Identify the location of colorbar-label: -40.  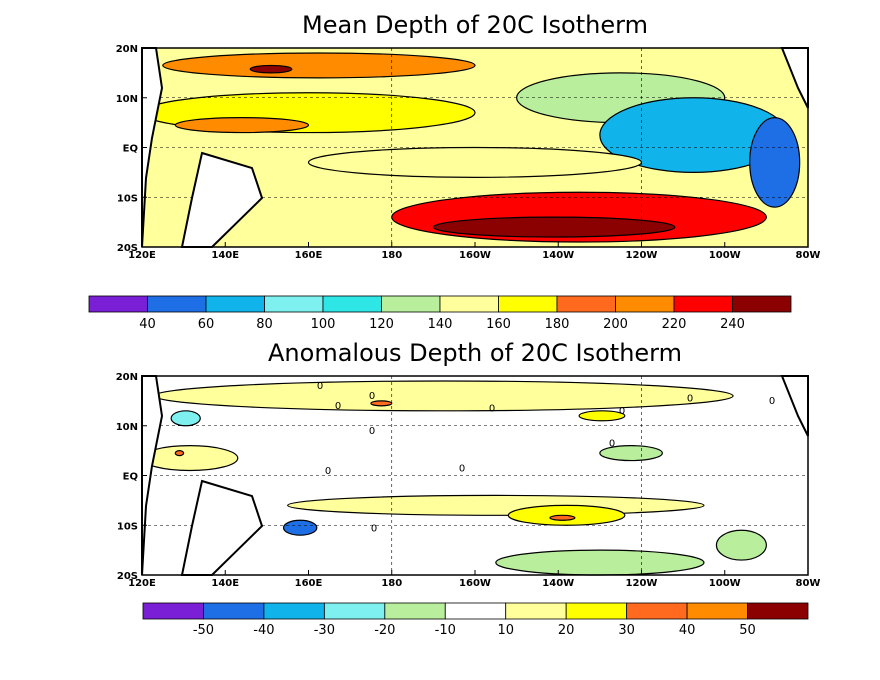
(263, 630).